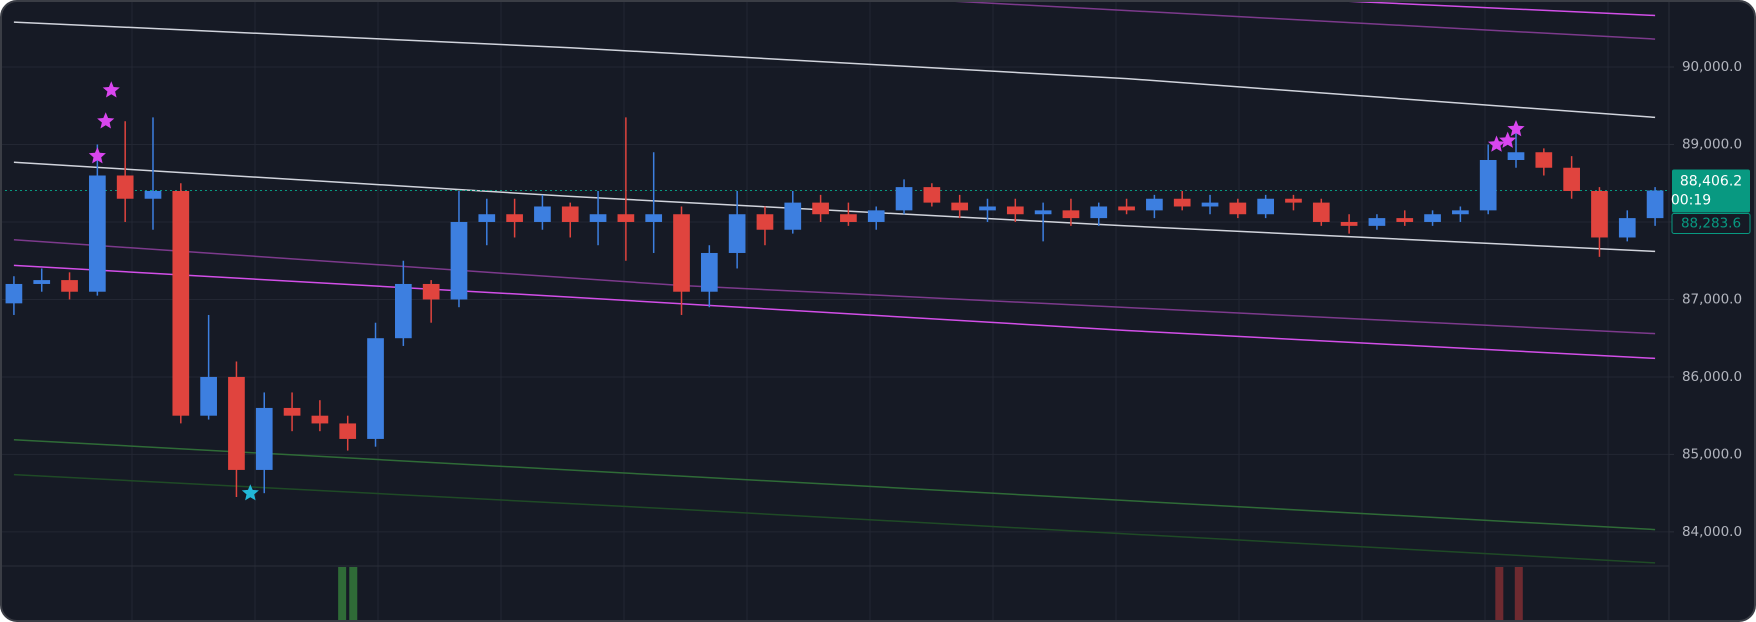  I want to click on y-tick-label: 89,000.0, so click(1712, 145).